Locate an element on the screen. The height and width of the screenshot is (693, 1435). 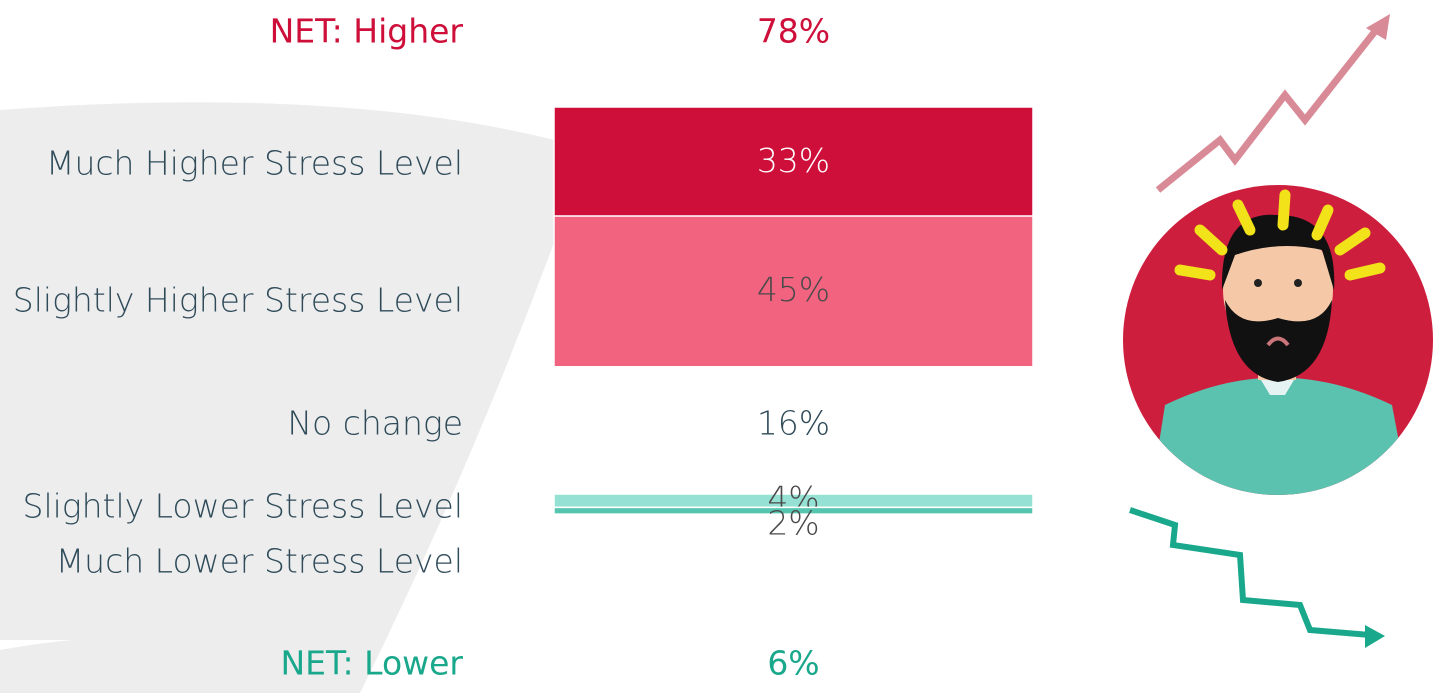
category-label: Slightly Higher Stress Level is located at coordinates (238, 300).